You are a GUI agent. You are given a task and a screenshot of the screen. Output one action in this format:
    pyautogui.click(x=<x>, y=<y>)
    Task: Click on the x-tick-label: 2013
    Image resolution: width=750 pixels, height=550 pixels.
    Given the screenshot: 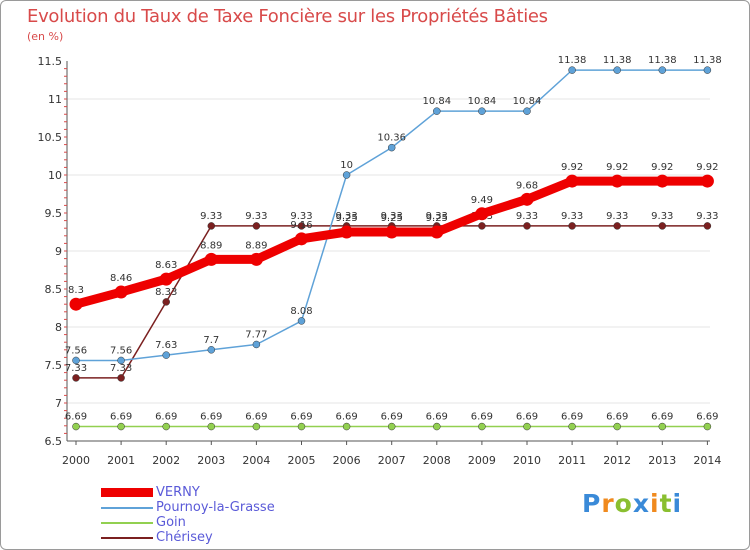 What is the action you would take?
    pyautogui.click(x=662, y=460)
    